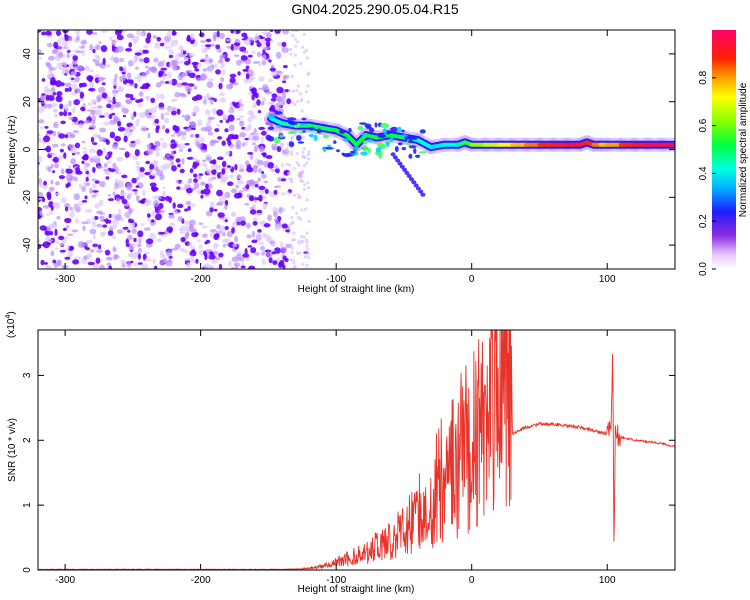 The width and height of the screenshot is (750, 600). I want to click on snr-ytick-label: 2, so click(27, 440).